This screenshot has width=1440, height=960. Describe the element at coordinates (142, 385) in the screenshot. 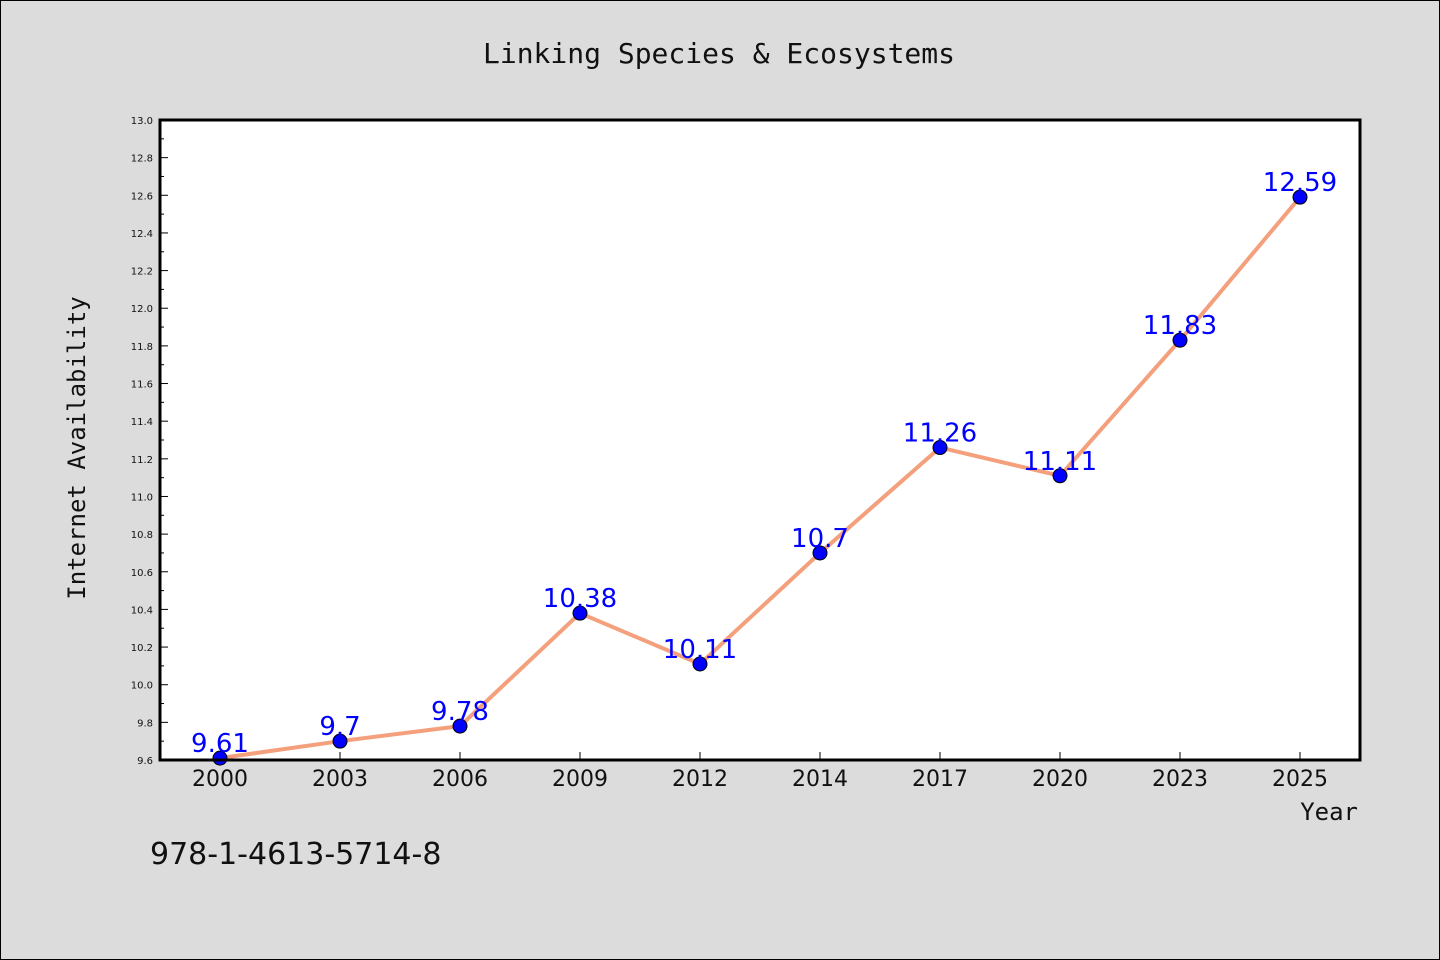

I see `y-tick-label: 11.6` at that location.